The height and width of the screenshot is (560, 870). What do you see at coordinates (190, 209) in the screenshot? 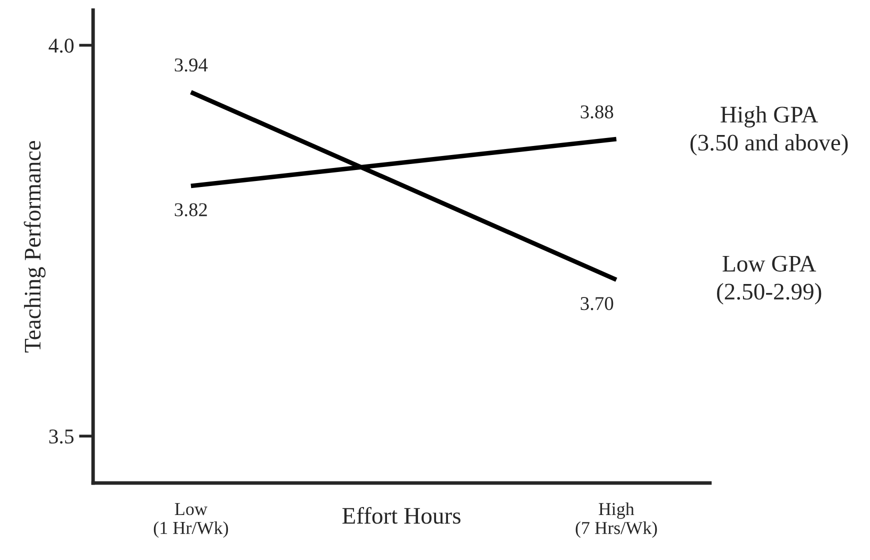
I see `data-label: 3.82` at bounding box center [190, 209].